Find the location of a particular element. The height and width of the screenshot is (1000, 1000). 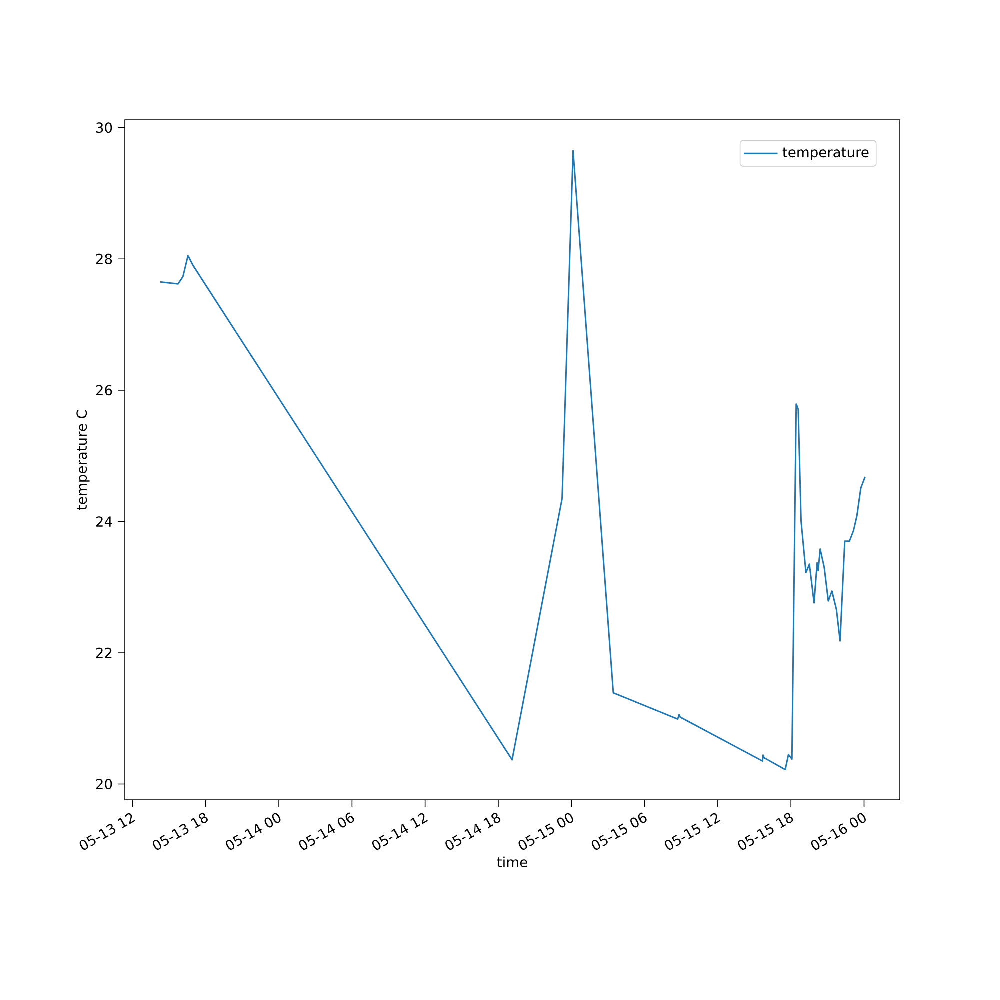

y-tick-label: 26 is located at coordinates (104, 390).